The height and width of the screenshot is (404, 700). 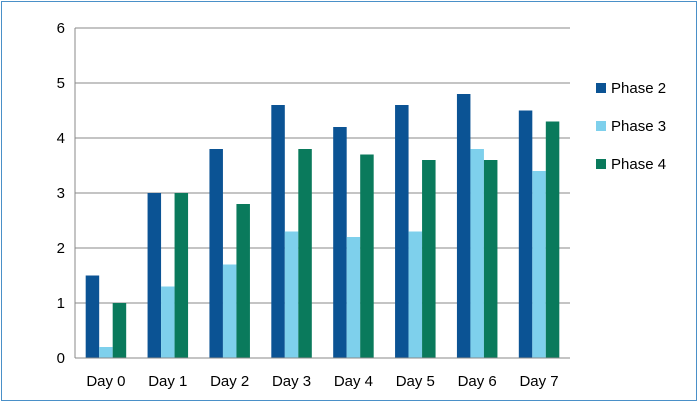 What do you see at coordinates (638, 88) in the screenshot?
I see `legend-label: Phase 2` at bounding box center [638, 88].